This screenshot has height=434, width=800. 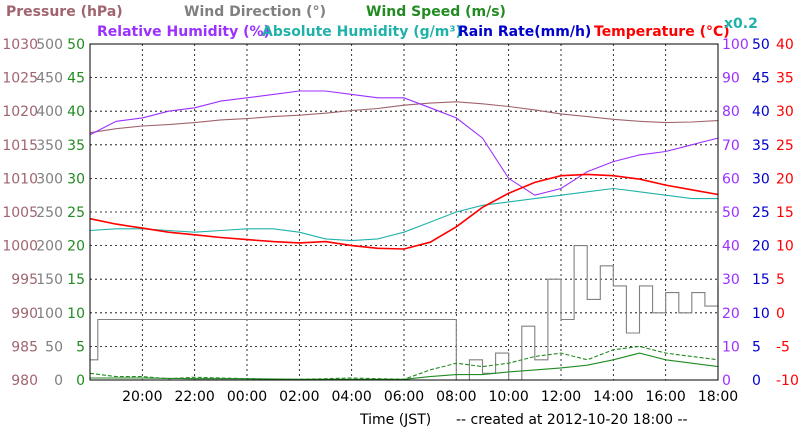 What do you see at coordinates (64, 12) in the screenshot?
I see `header-pressure-label: Pressure (hPa)` at bounding box center [64, 12].